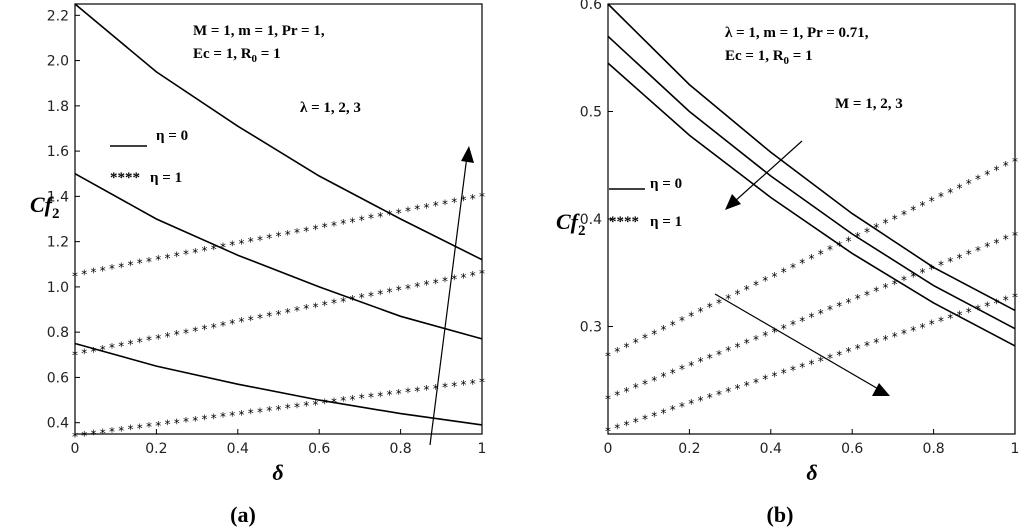 The height and width of the screenshot is (532, 1024). I want to click on panel-label-a: (a), so click(243, 514).